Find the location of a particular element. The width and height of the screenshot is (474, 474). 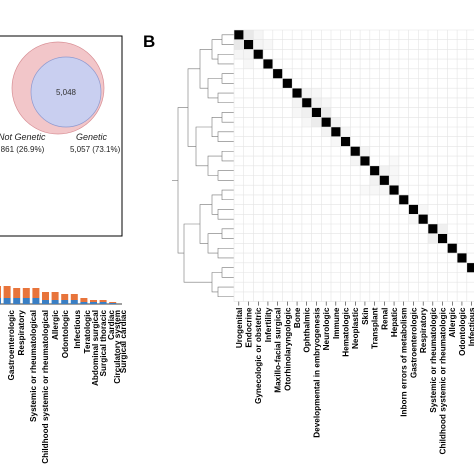

bar-category-label: Allergic is located at coordinates (55, 325).